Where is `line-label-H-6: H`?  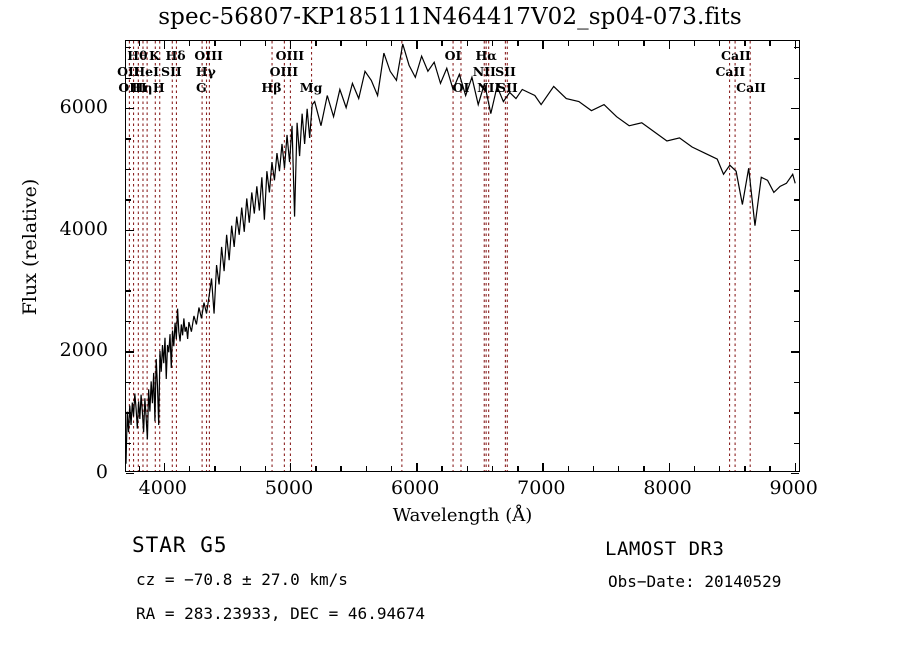 line-label-H-6: H is located at coordinates (158, 87).